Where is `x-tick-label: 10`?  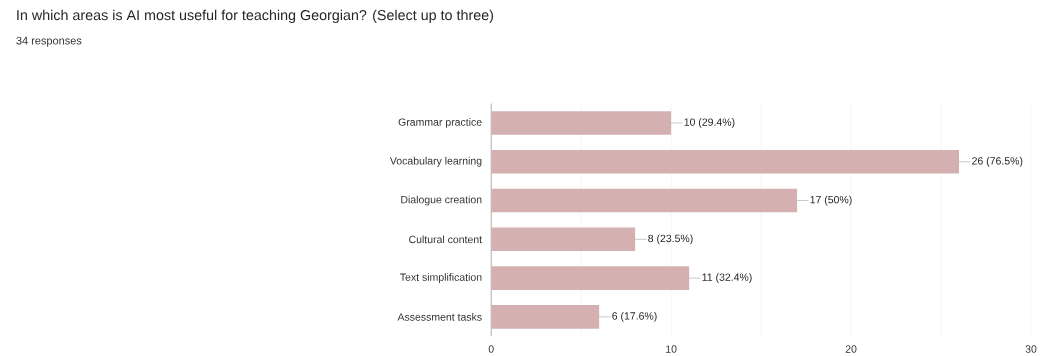
x-tick-label: 10 is located at coordinates (671, 349).